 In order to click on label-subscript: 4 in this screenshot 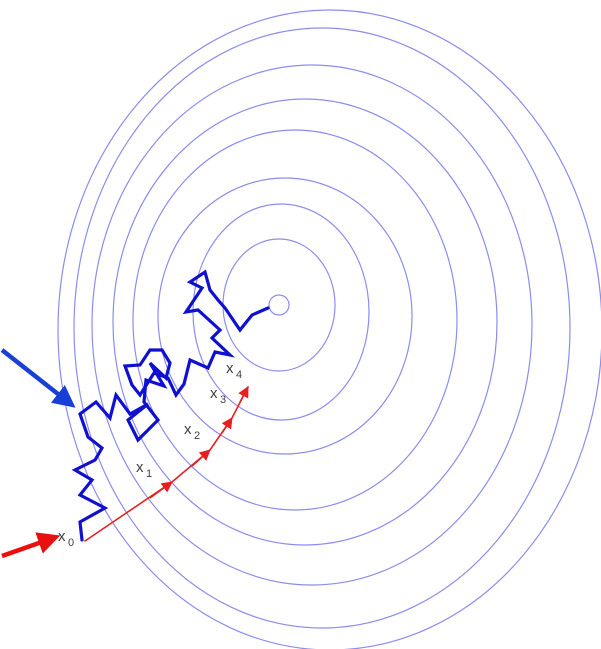, I will do `click(239, 375)`.